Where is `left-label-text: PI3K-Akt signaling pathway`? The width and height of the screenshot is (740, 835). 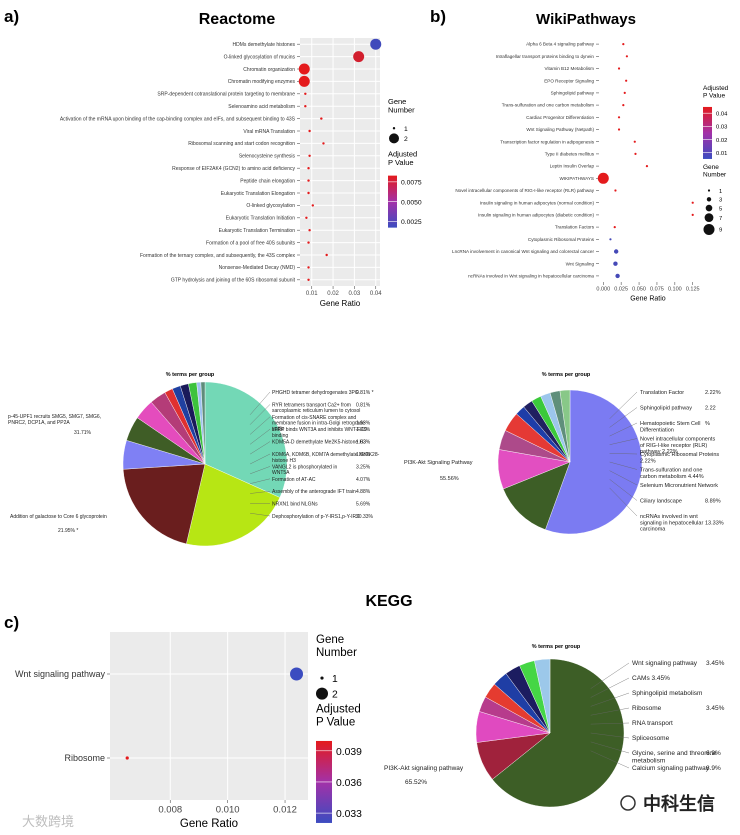 left-label-text: PI3K-Akt signaling pathway is located at coordinates (424, 768).